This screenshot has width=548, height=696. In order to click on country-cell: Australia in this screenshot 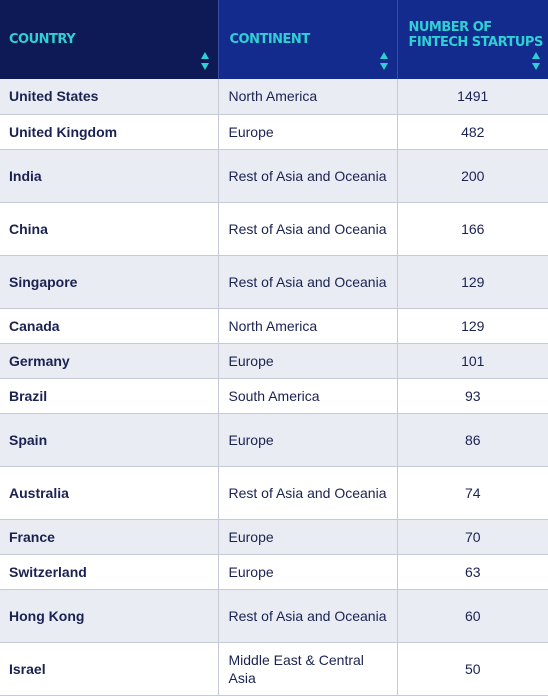, I will do `click(109, 492)`.